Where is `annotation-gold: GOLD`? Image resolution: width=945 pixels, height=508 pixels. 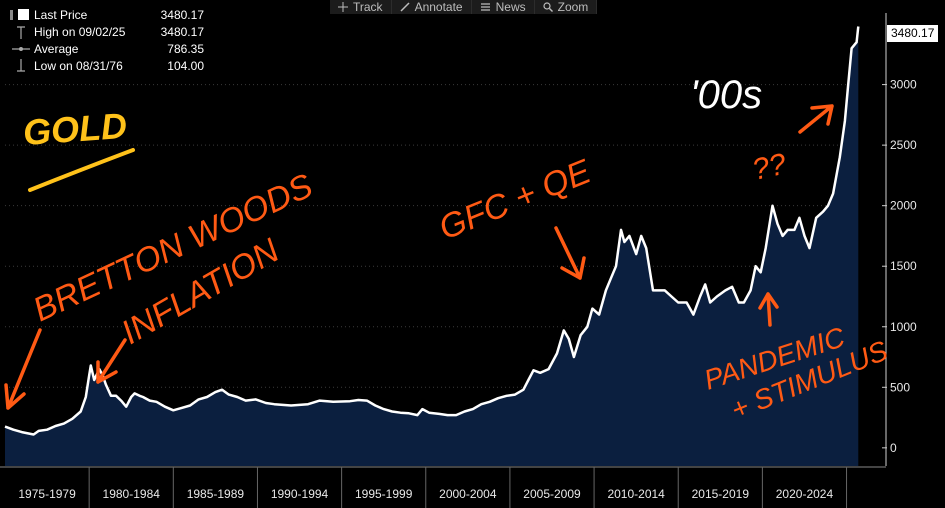 annotation-gold: GOLD is located at coordinates (75, 129).